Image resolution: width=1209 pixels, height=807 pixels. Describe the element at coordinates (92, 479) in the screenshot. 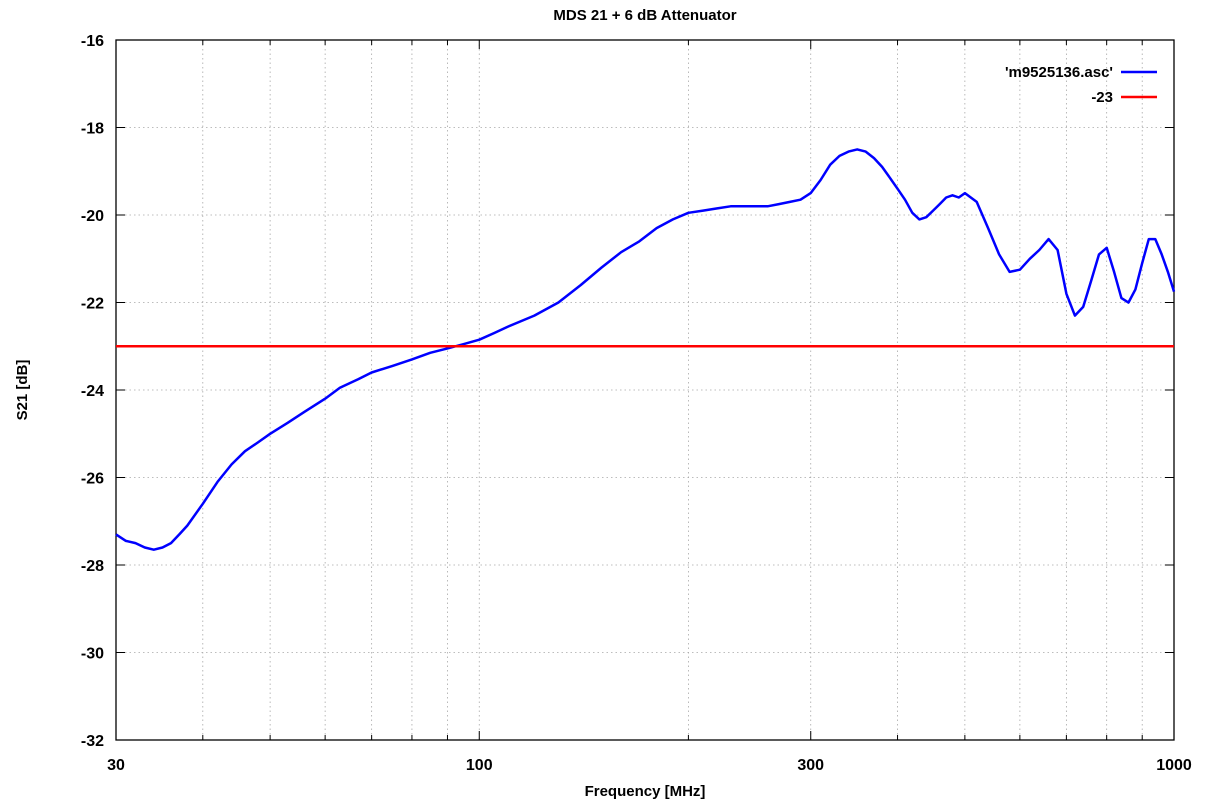

I see `y-tick-label: -26` at that location.